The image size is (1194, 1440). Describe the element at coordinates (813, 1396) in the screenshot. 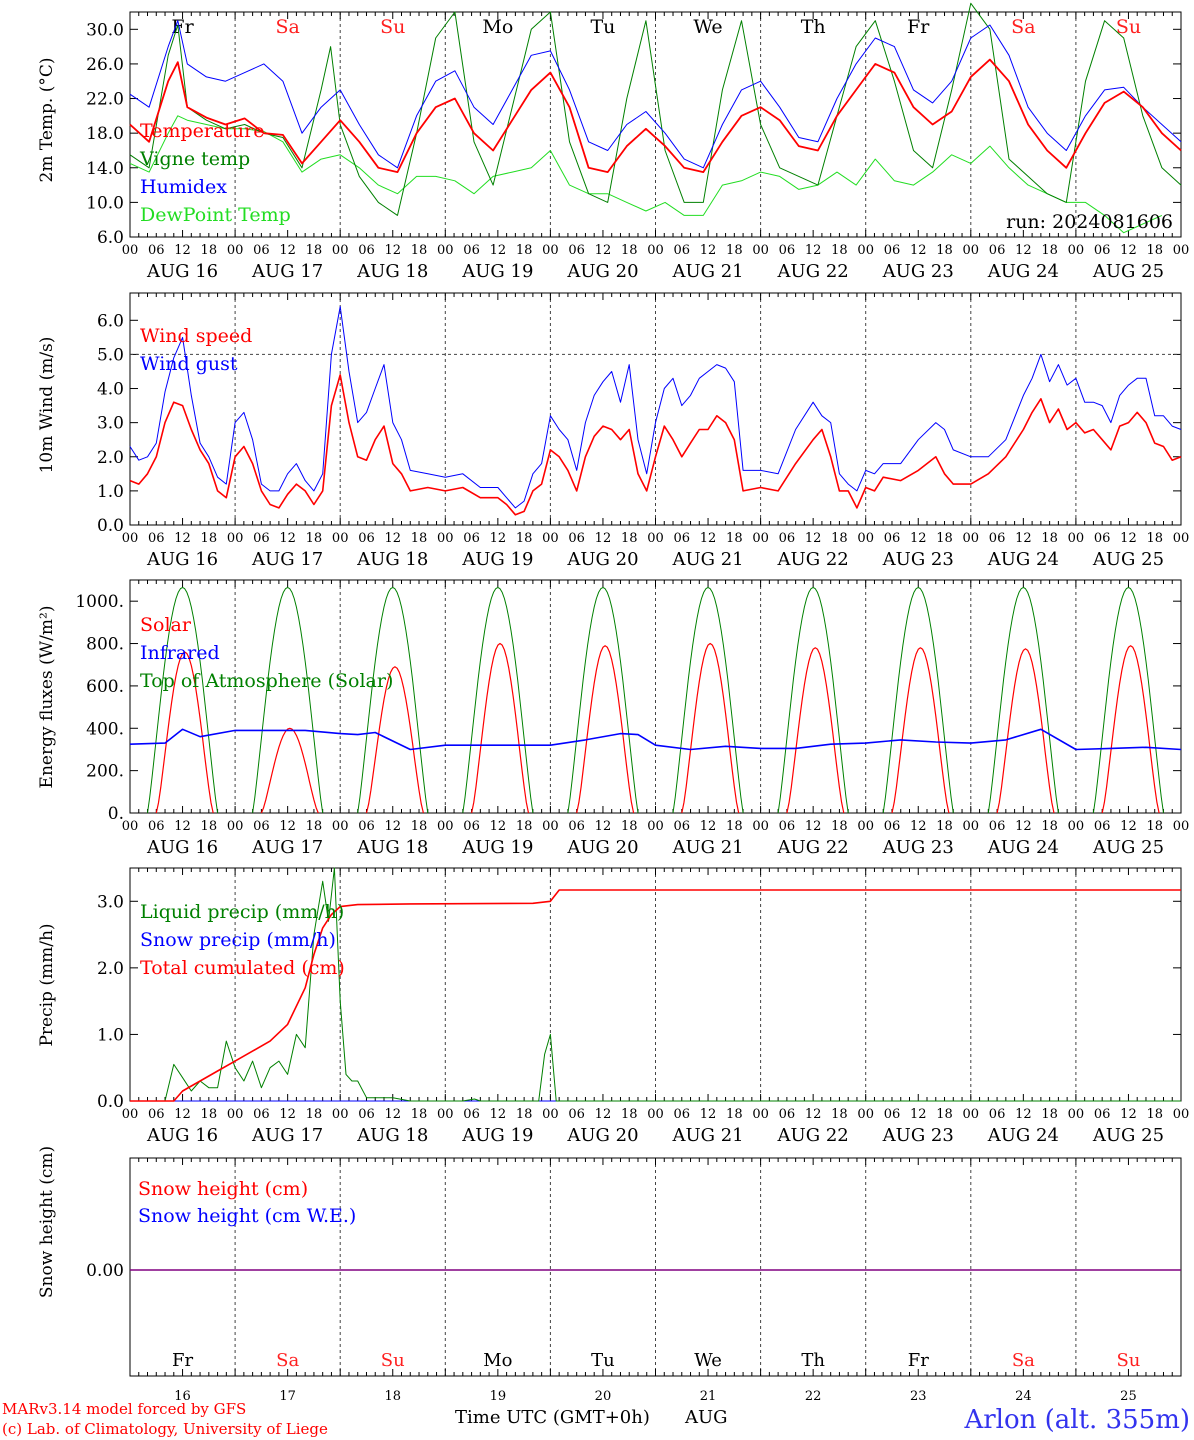

I see `day-number: 22` at that location.